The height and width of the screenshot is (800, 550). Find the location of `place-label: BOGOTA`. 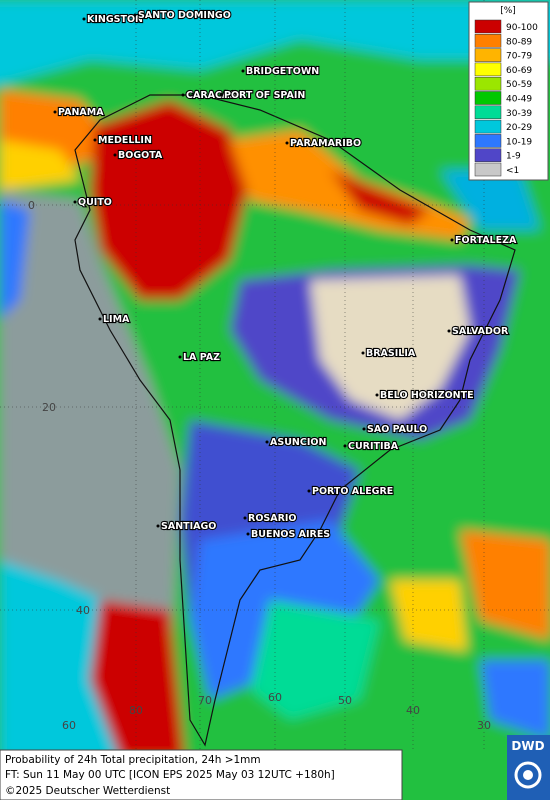

place-label: BOGOTA is located at coordinates (140, 155).